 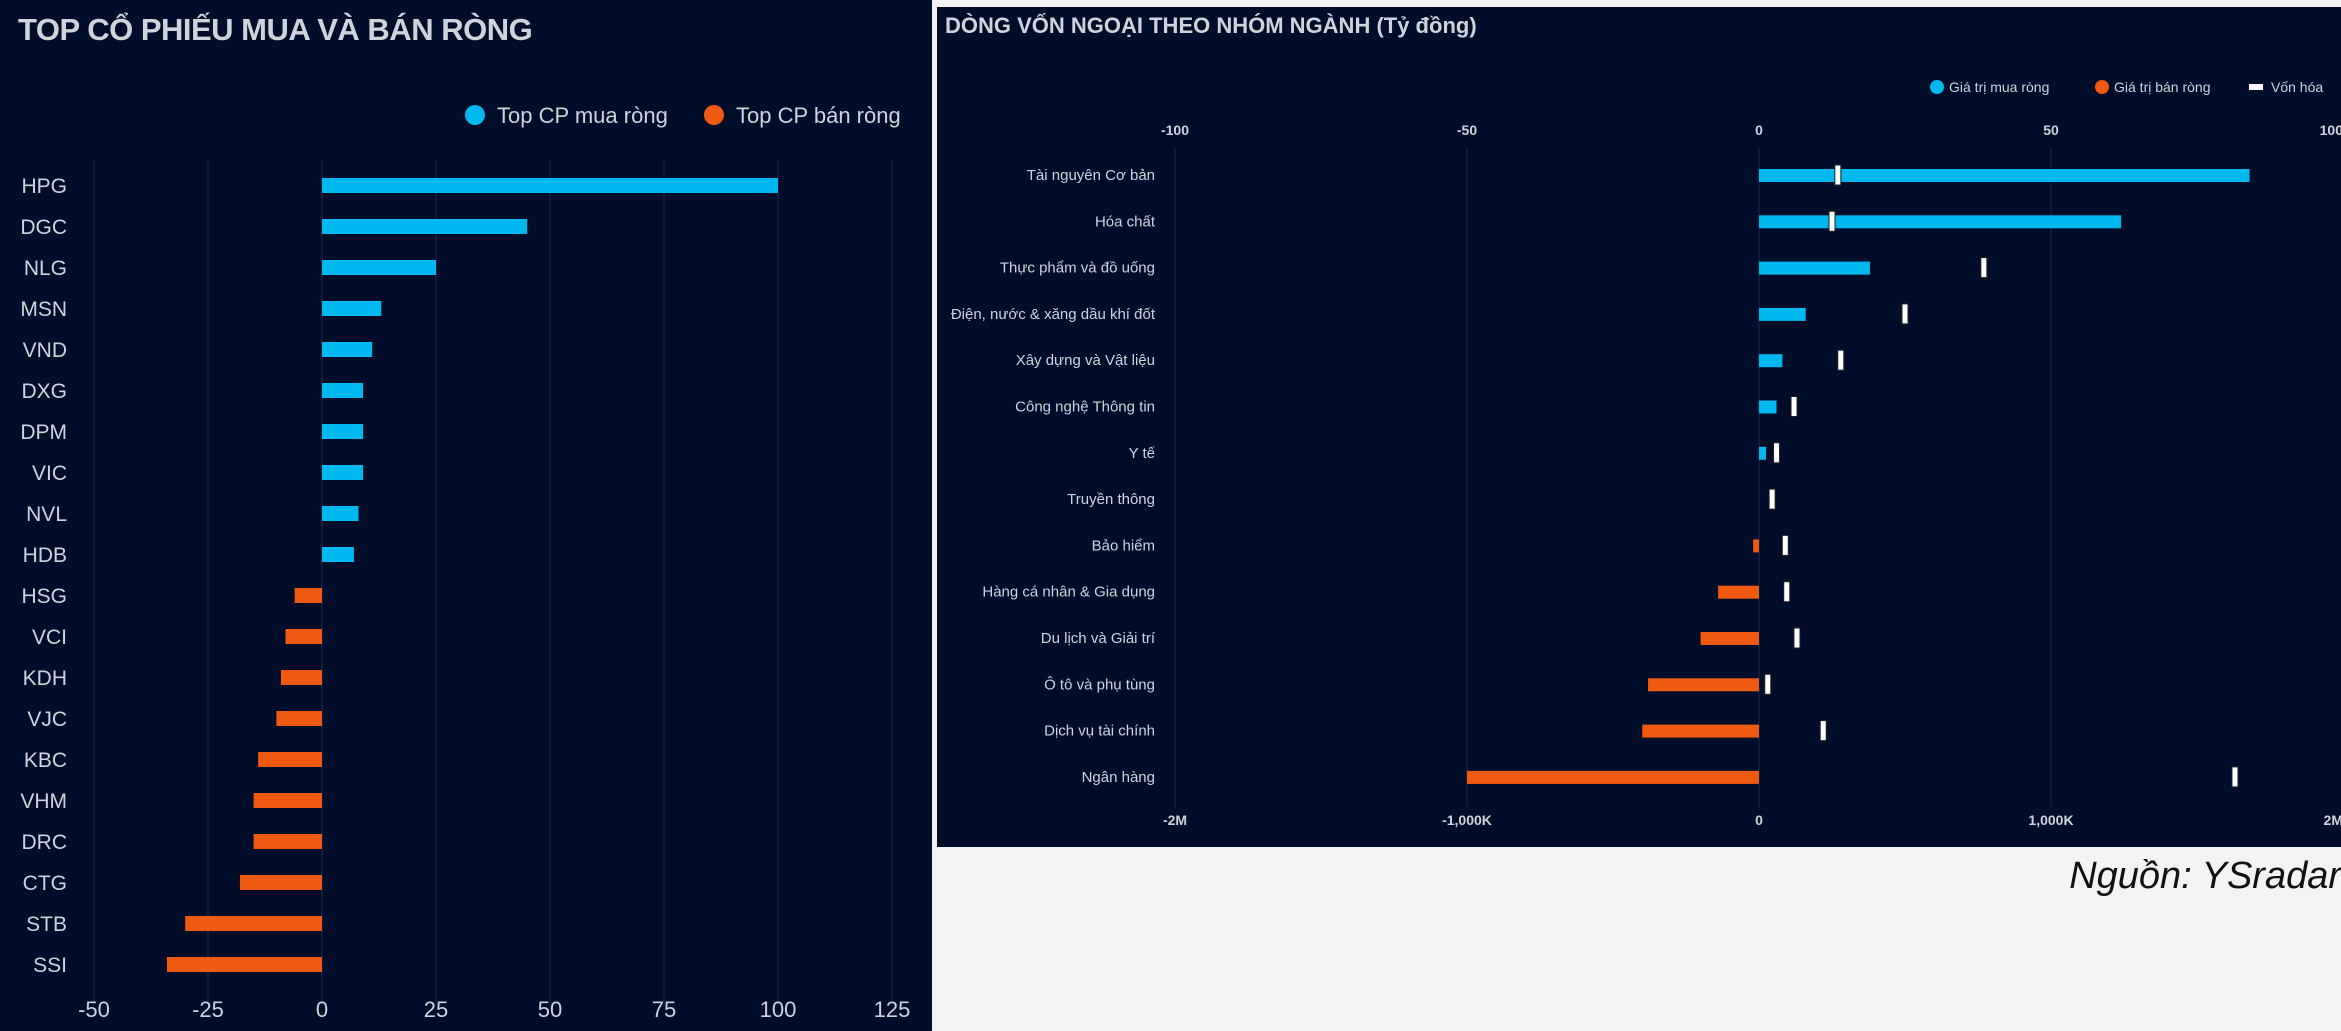 What do you see at coordinates (550, 1009) in the screenshot?
I see `x-tick-label: 50` at bounding box center [550, 1009].